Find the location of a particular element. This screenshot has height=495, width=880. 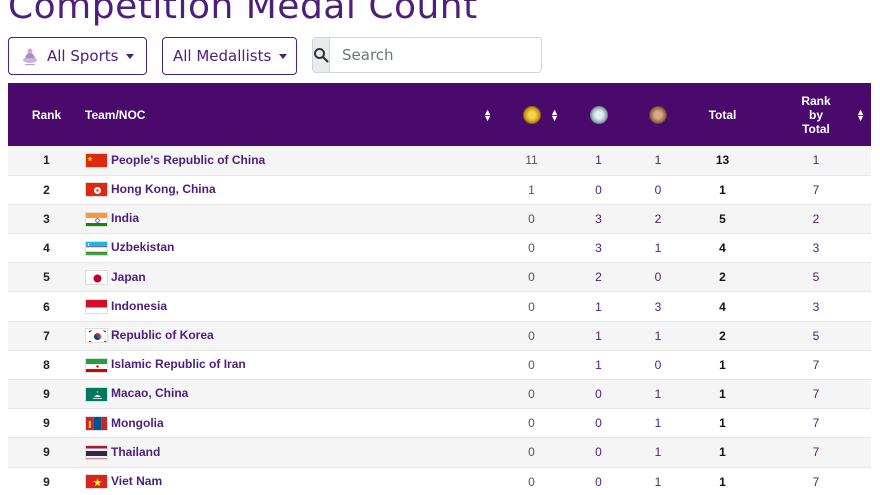

table-row: 2 Hong Kong, China 1 0 0 1 7 is located at coordinates (439, 190).